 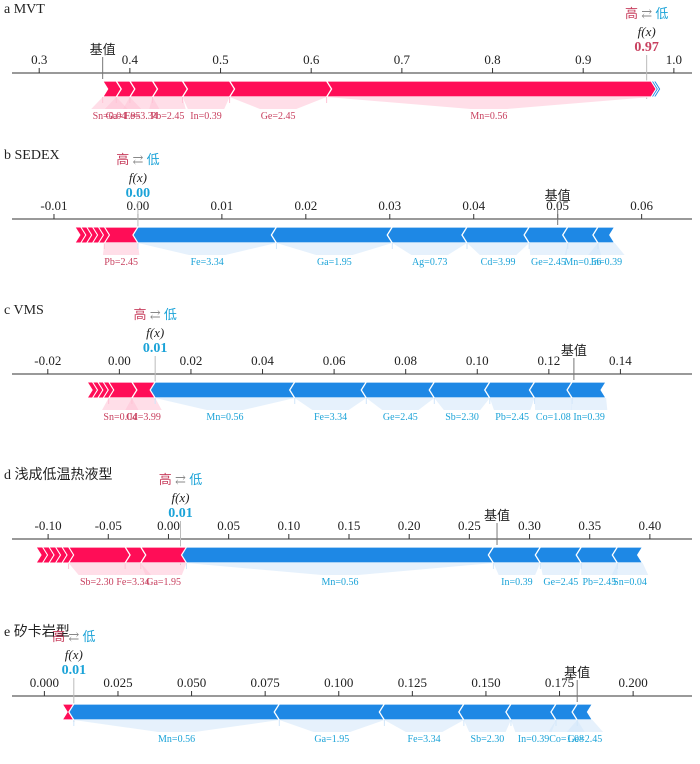 I want to click on tick-label: 0.000, so click(x=44, y=682).